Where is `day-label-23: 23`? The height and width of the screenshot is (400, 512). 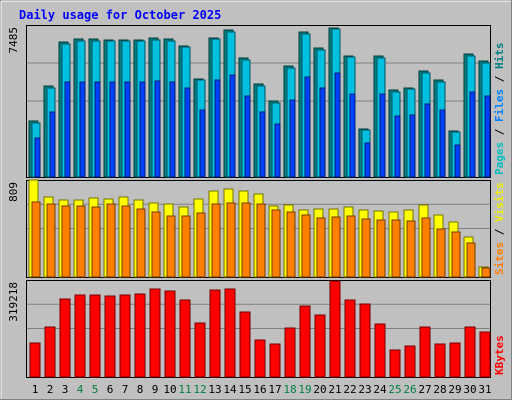 day-label-23: 23 is located at coordinates (364, 389).